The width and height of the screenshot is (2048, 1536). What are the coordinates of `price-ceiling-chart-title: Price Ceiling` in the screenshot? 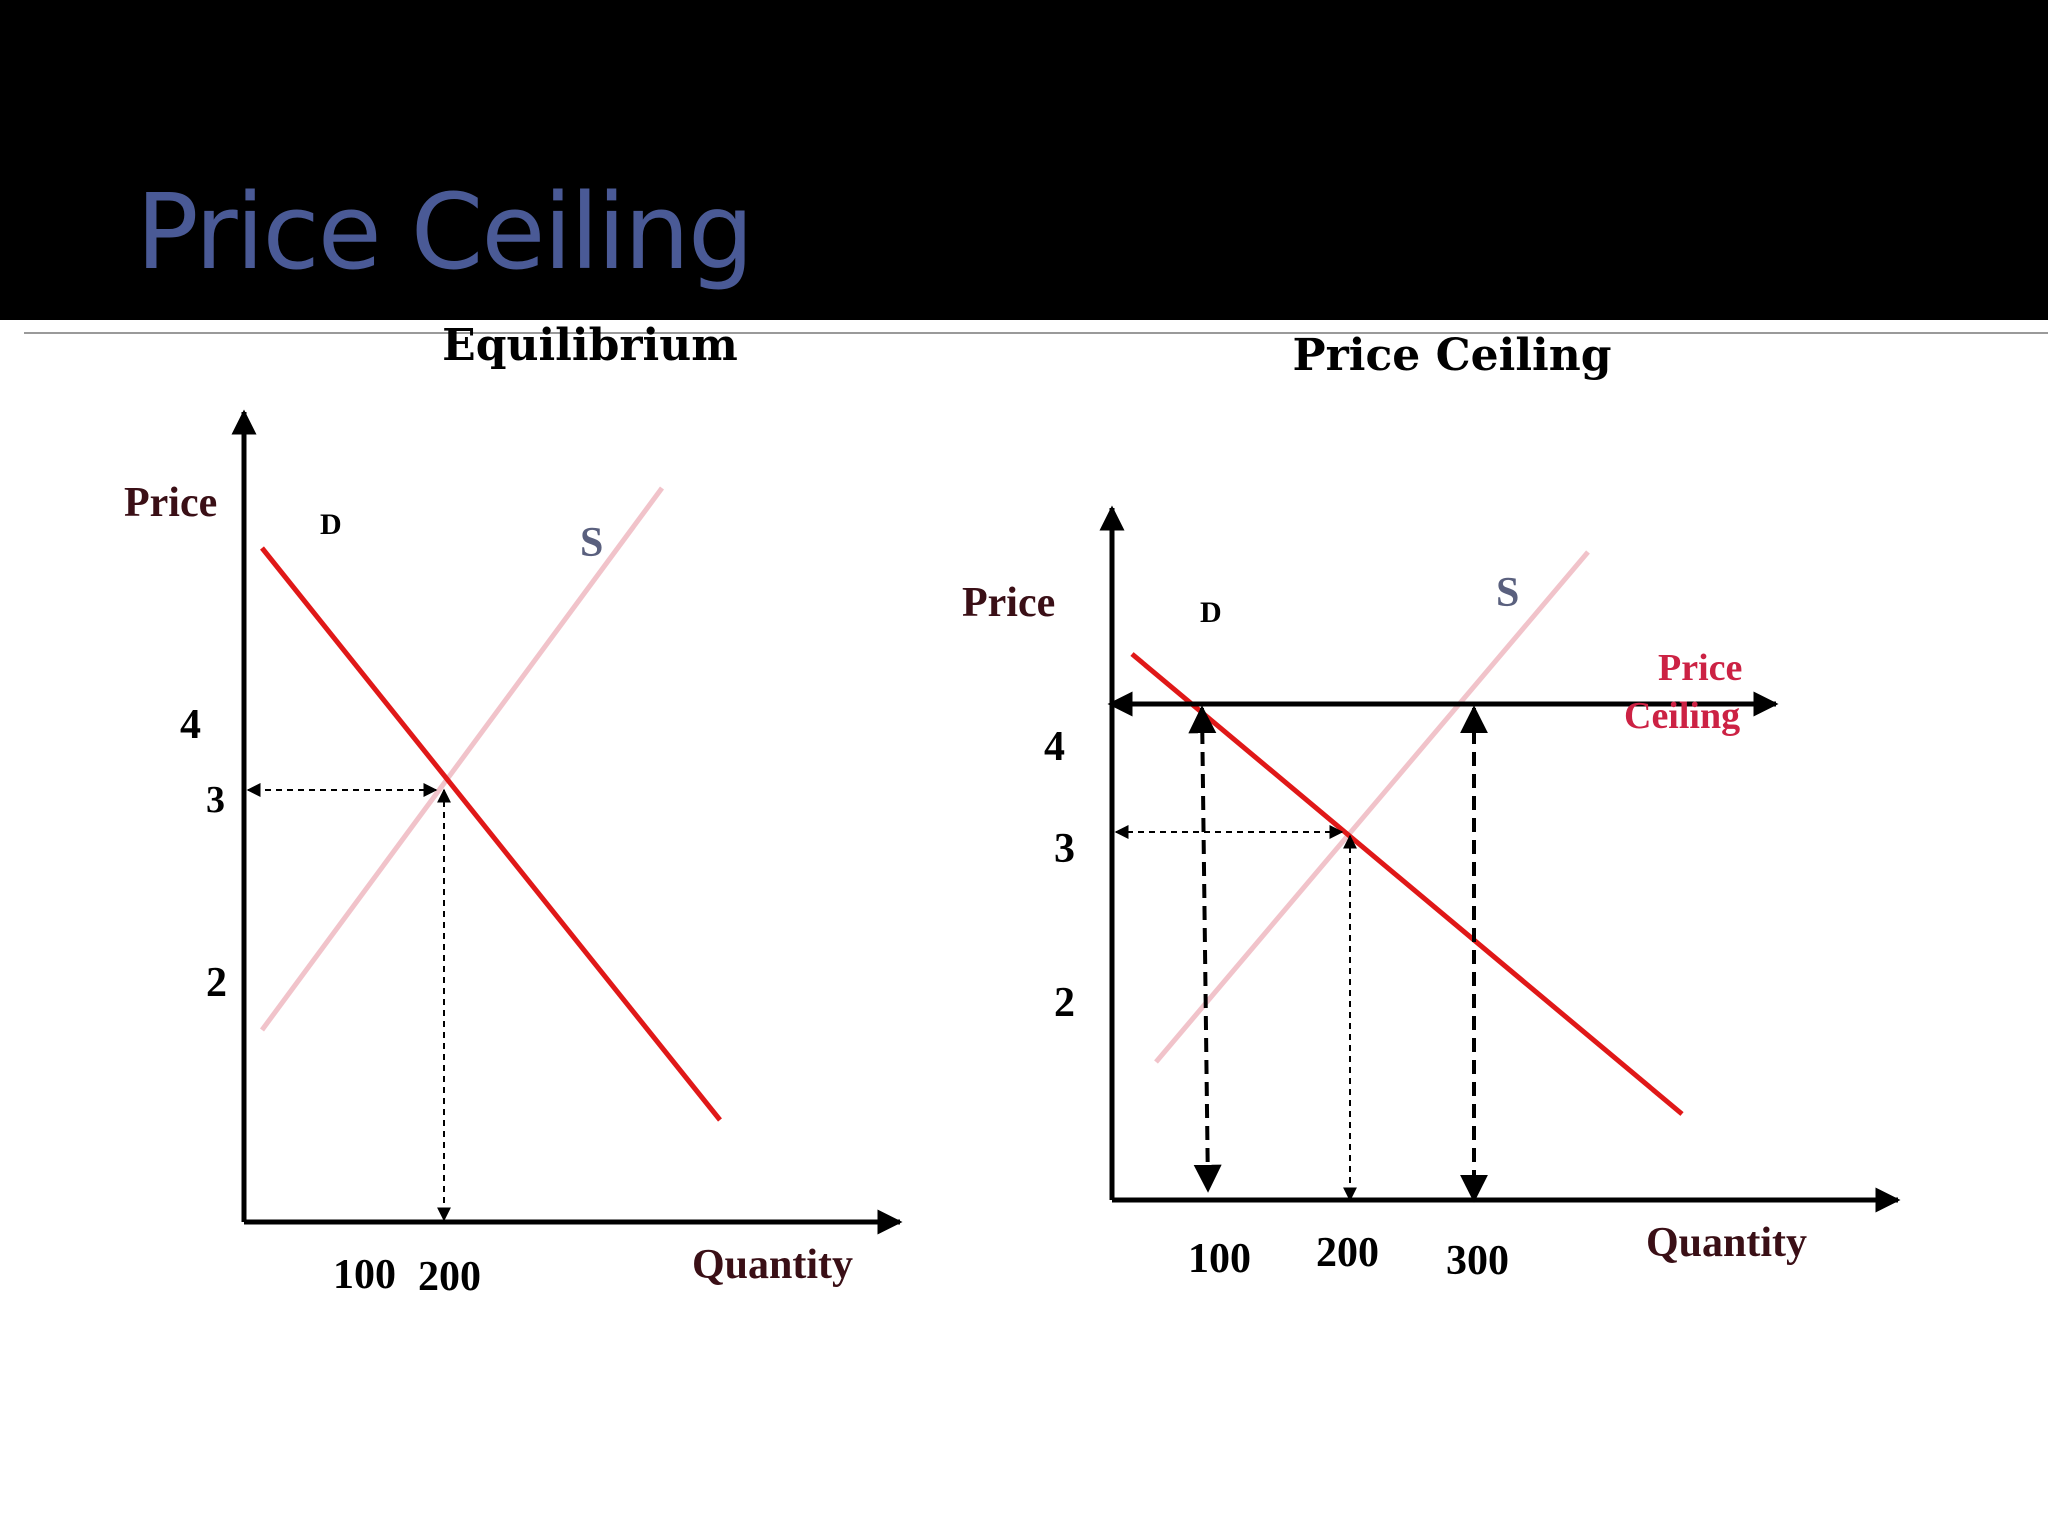 It's located at (1452, 355).